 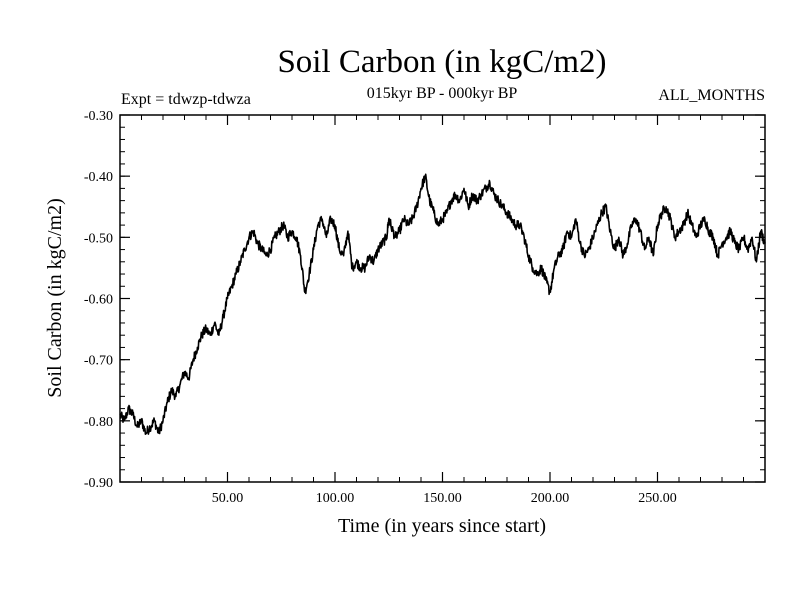 What do you see at coordinates (657, 498) in the screenshot?
I see `x-tick-label: 250.00` at bounding box center [657, 498].